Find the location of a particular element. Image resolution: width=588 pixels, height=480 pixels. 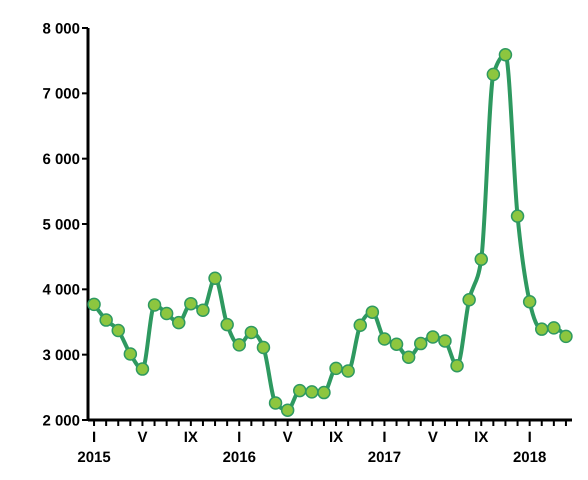

y-tick-label: 3 000 is located at coordinates (61, 355).